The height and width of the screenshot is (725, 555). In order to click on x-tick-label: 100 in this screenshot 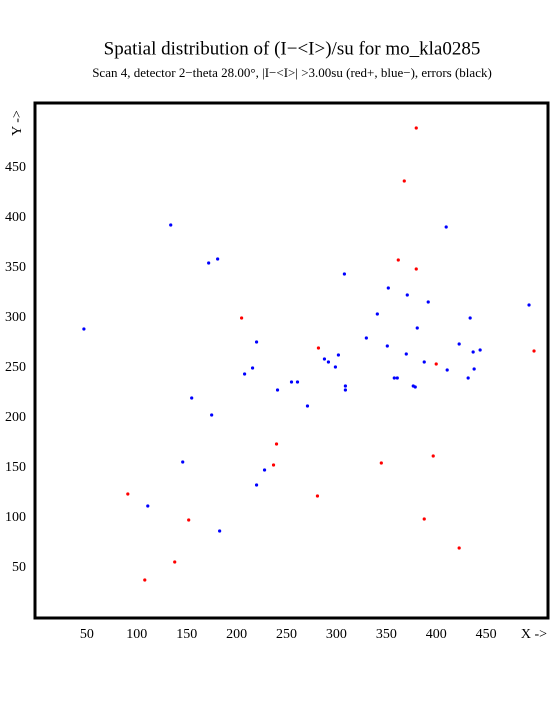, I will do `click(136, 634)`.